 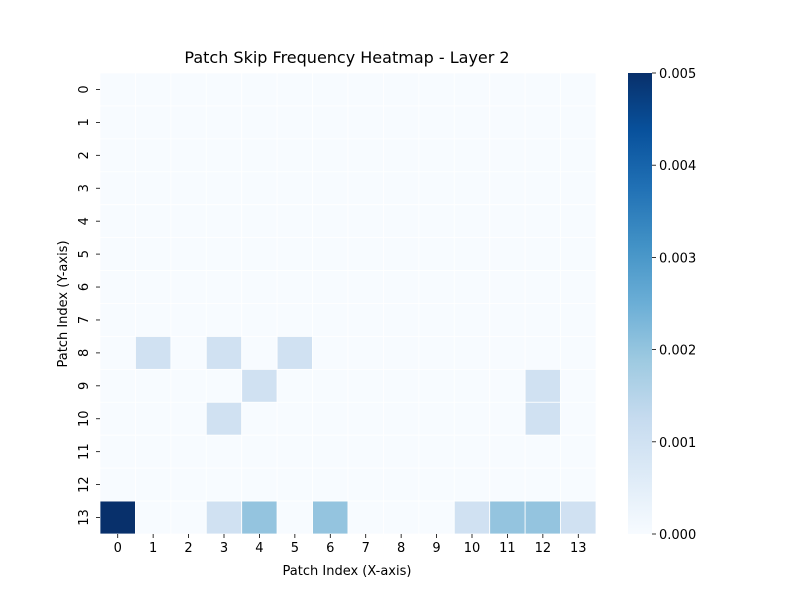 What do you see at coordinates (436, 548) in the screenshot?
I see `x-tick-label: 9` at bounding box center [436, 548].